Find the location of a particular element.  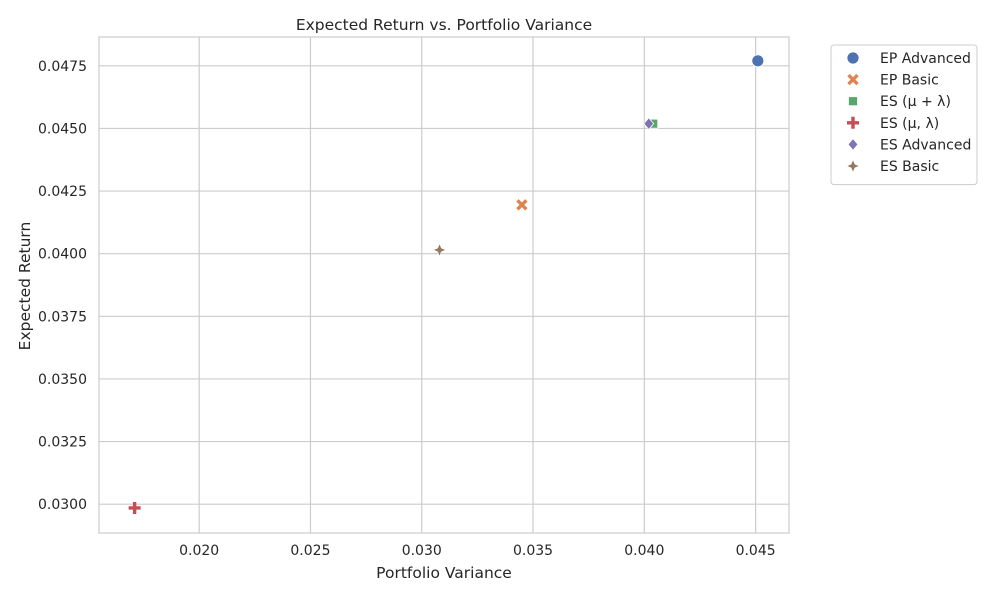

x-tick-label: 0.045 is located at coordinates (756, 551).